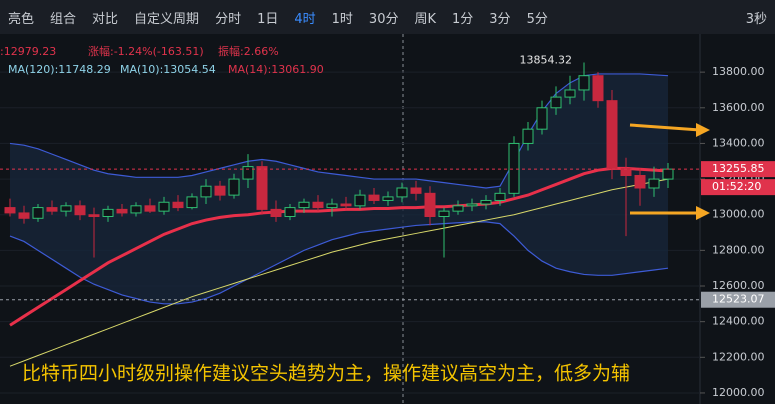 The height and width of the screenshot is (404, 775). Describe the element at coordinates (168, 69) in the screenshot. I see `info-text: MA(10):13054.54` at that location.